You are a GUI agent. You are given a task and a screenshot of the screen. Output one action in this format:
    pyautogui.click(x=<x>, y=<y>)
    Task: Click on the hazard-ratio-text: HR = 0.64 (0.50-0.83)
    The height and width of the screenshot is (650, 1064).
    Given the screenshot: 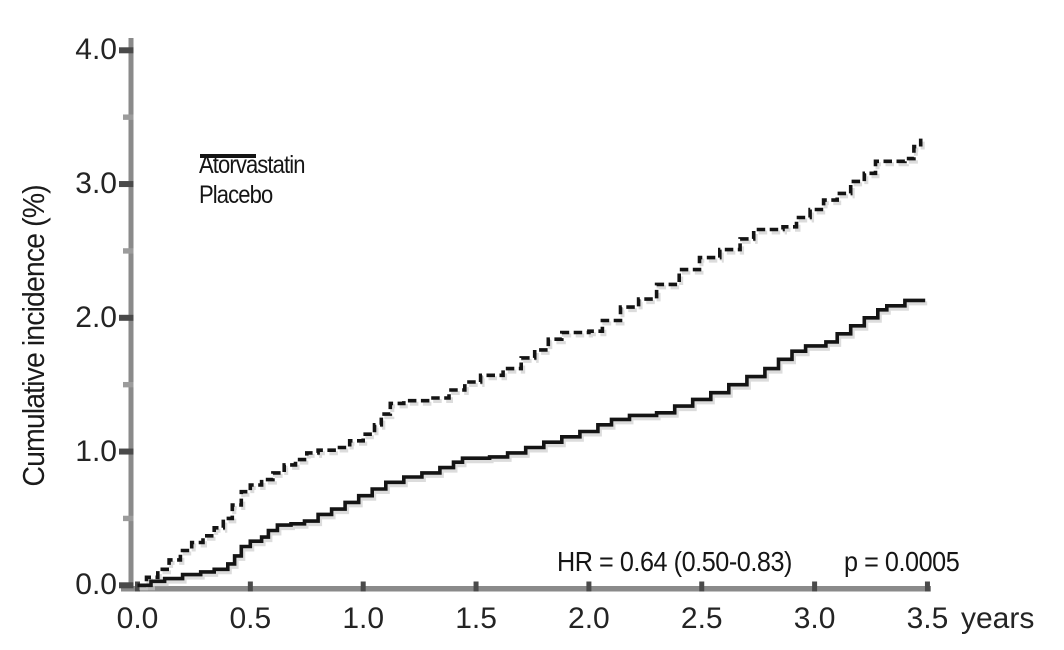 What is the action you would take?
    pyautogui.click(x=674, y=561)
    